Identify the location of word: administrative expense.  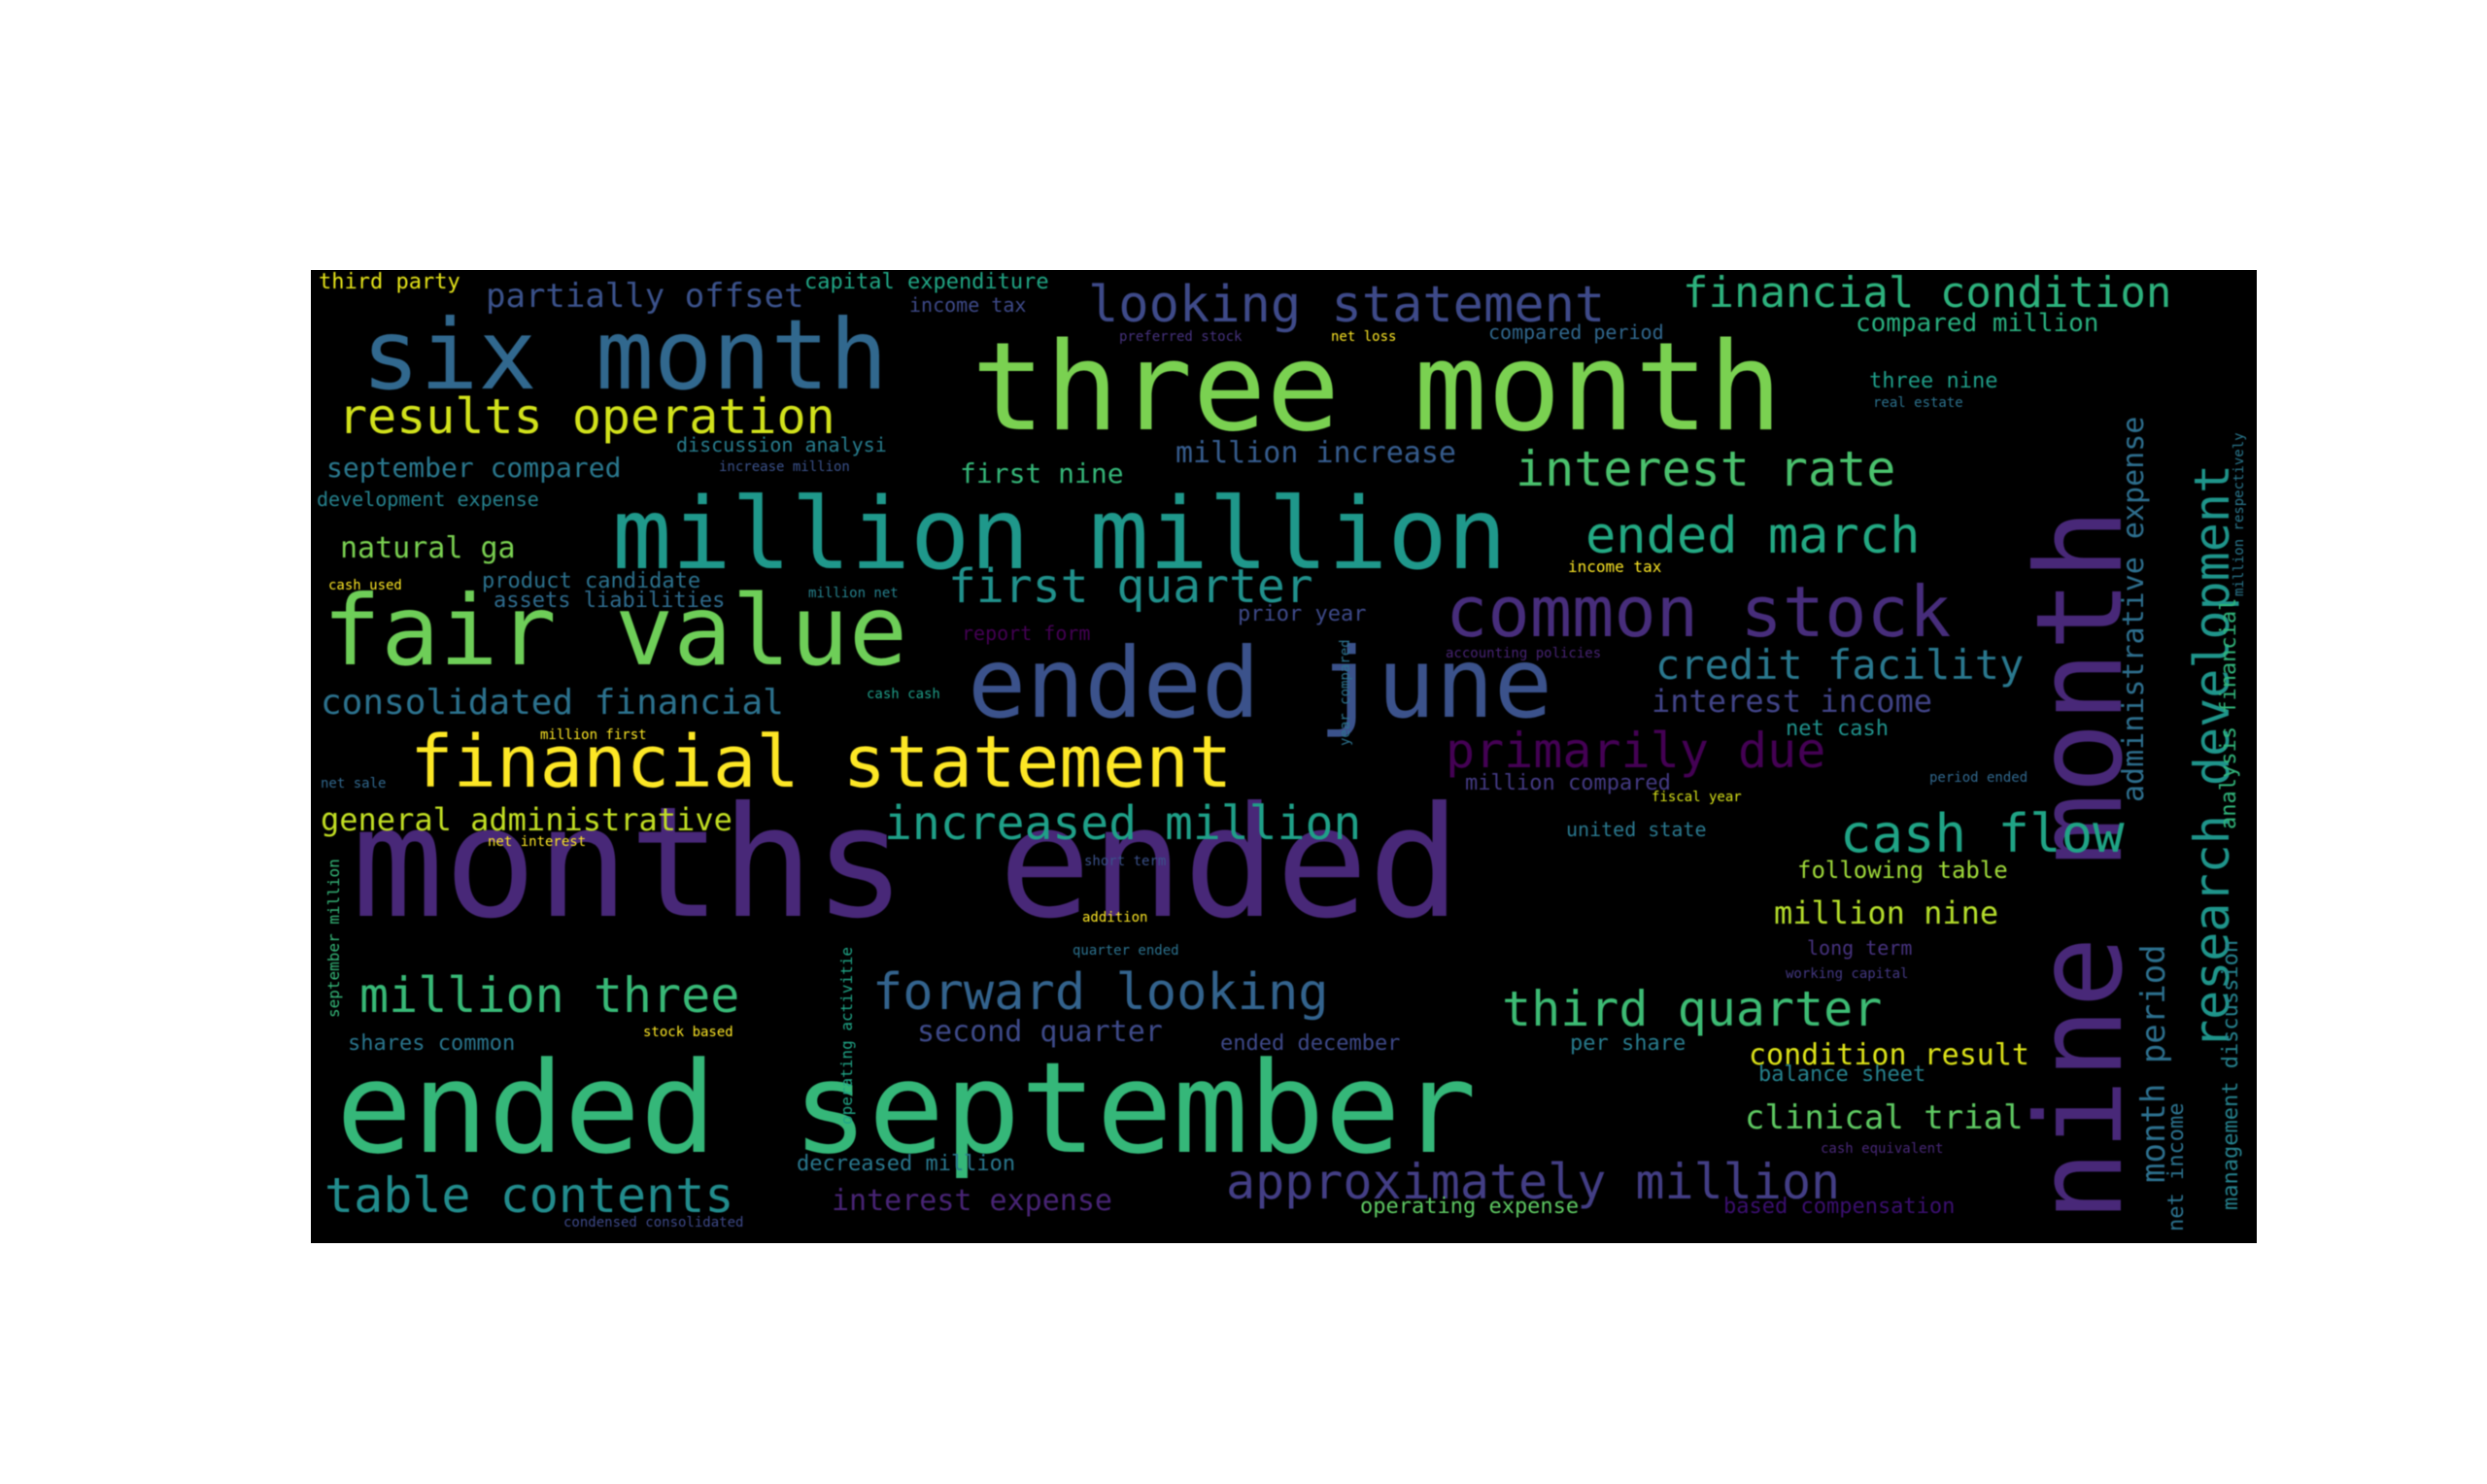
(2134, 609).